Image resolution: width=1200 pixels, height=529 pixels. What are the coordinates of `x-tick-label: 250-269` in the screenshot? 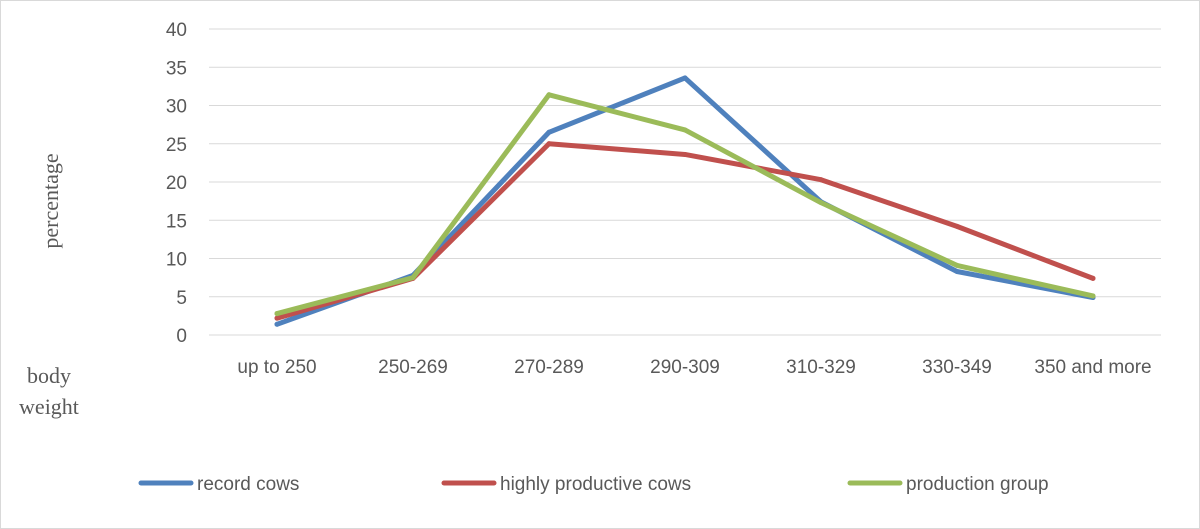 It's located at (413, 367).